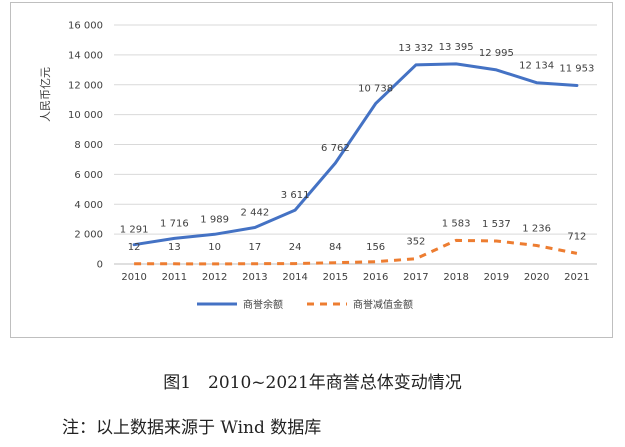 Image resolution: width=625 pixels, height=447 pixels. Describe the element at coordinates (294, 277) in the screenshot. I see `x-tick-label: 2014` at that location.